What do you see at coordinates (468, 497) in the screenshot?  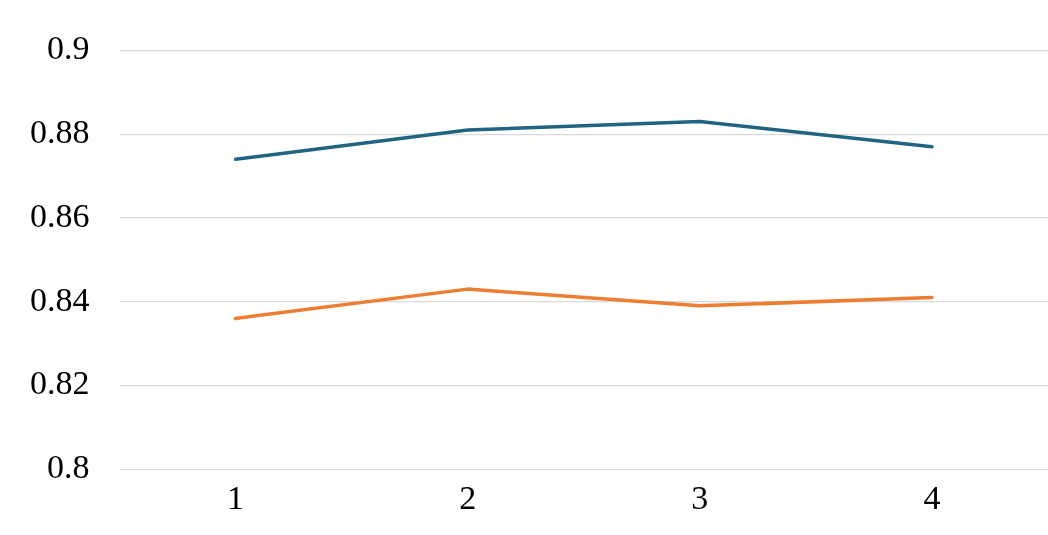 I see `x-tick-label: 2` at bounding box center [468, 497].